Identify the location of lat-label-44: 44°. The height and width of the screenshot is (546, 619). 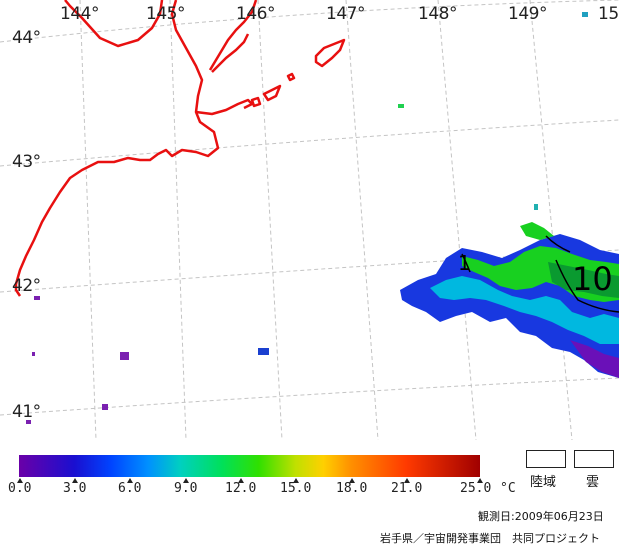
(26, 38).